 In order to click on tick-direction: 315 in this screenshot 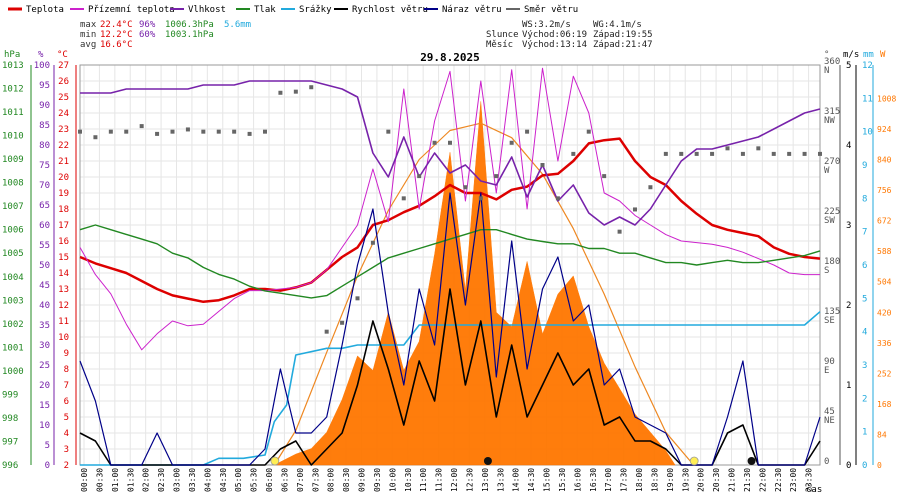, I will do `click(832, 112)`.